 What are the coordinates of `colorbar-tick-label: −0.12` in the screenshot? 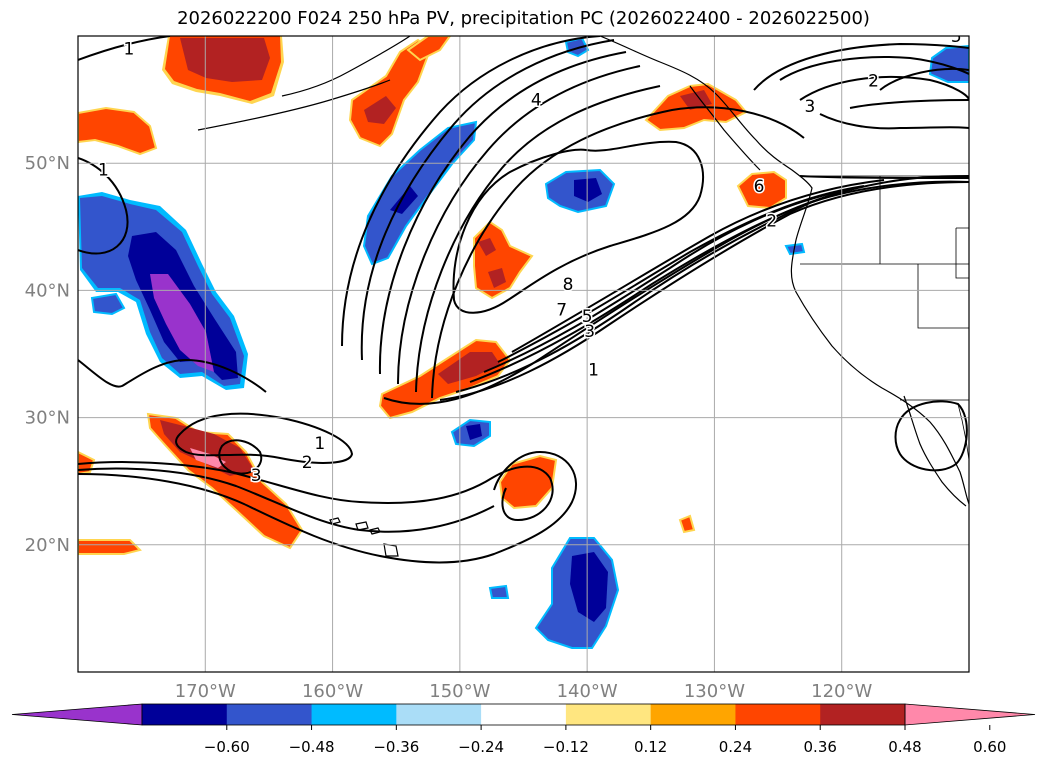 It's located at (566, 747).